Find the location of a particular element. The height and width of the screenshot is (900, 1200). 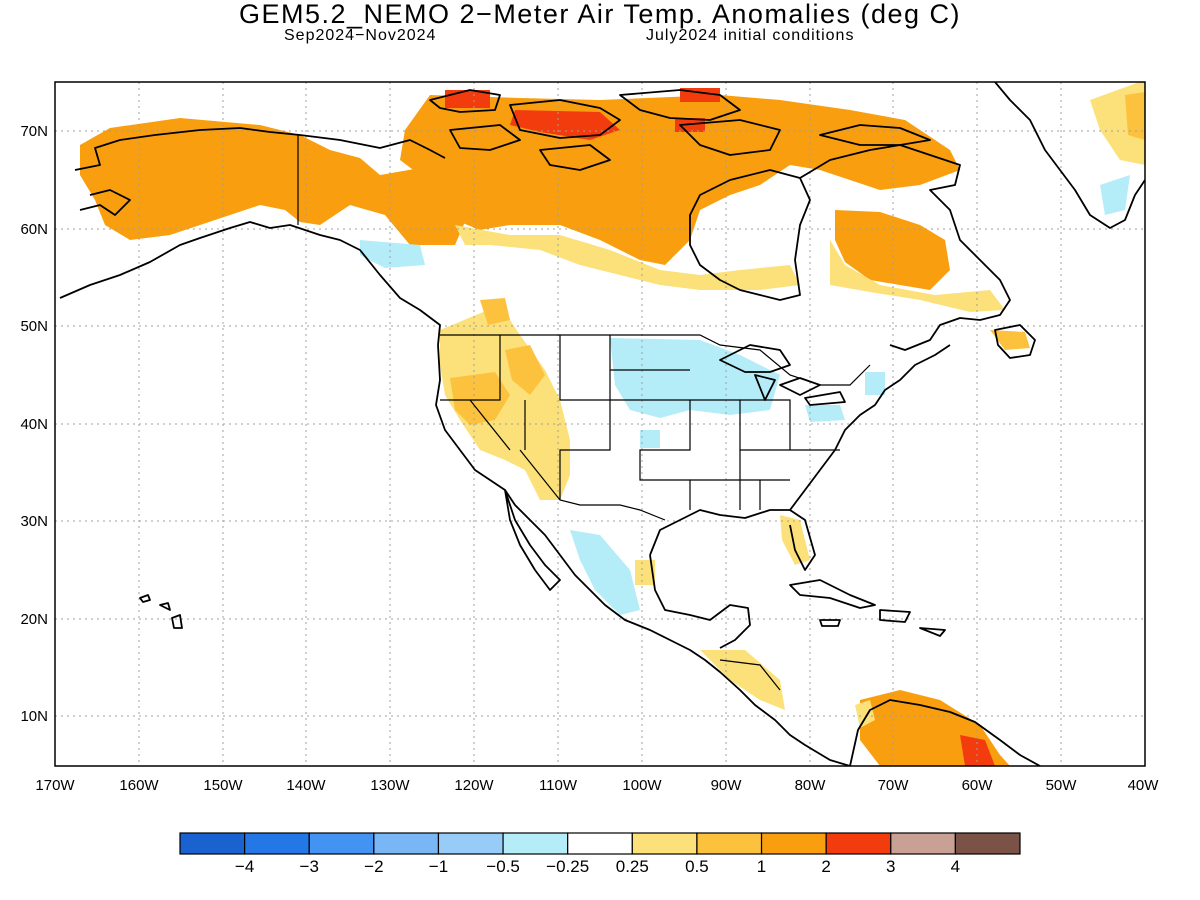

colorbar-label: −4 is located at coordinates (244, 866).